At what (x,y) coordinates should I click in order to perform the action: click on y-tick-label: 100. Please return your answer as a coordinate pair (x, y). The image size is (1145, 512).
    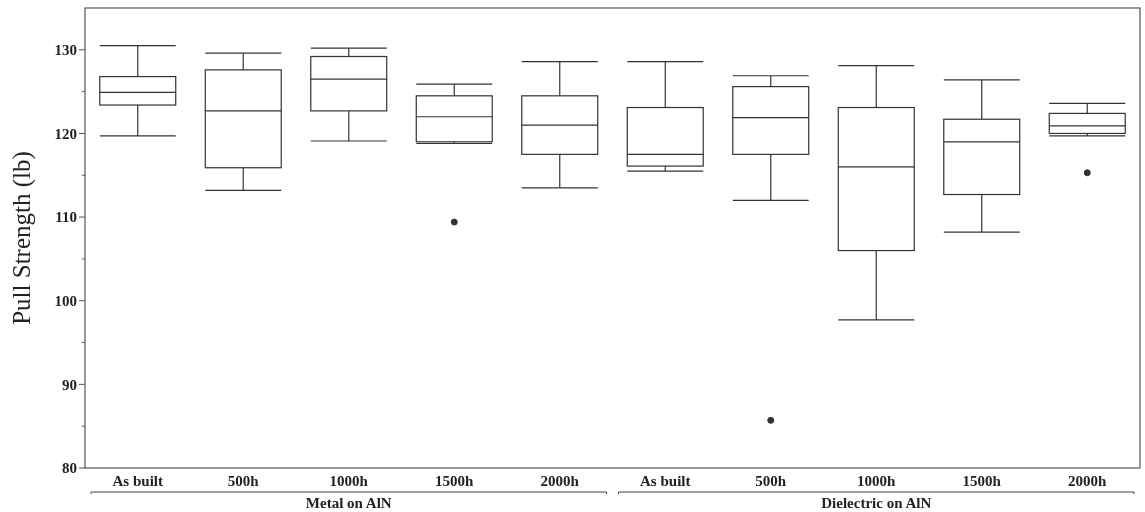
    Looking at the image, I should click on (65, 300).